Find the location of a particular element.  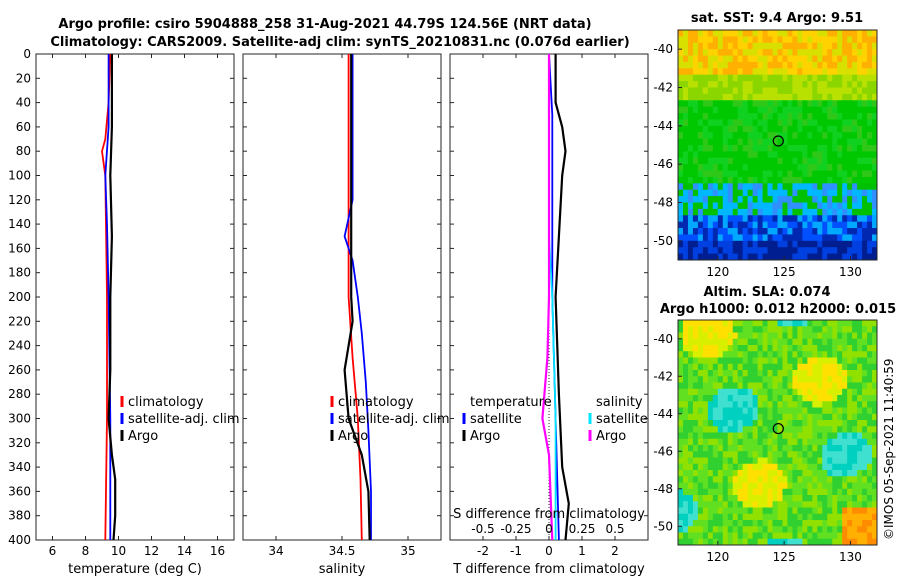

x-tick-label: 34.5 is located at coordinates (342, 551).